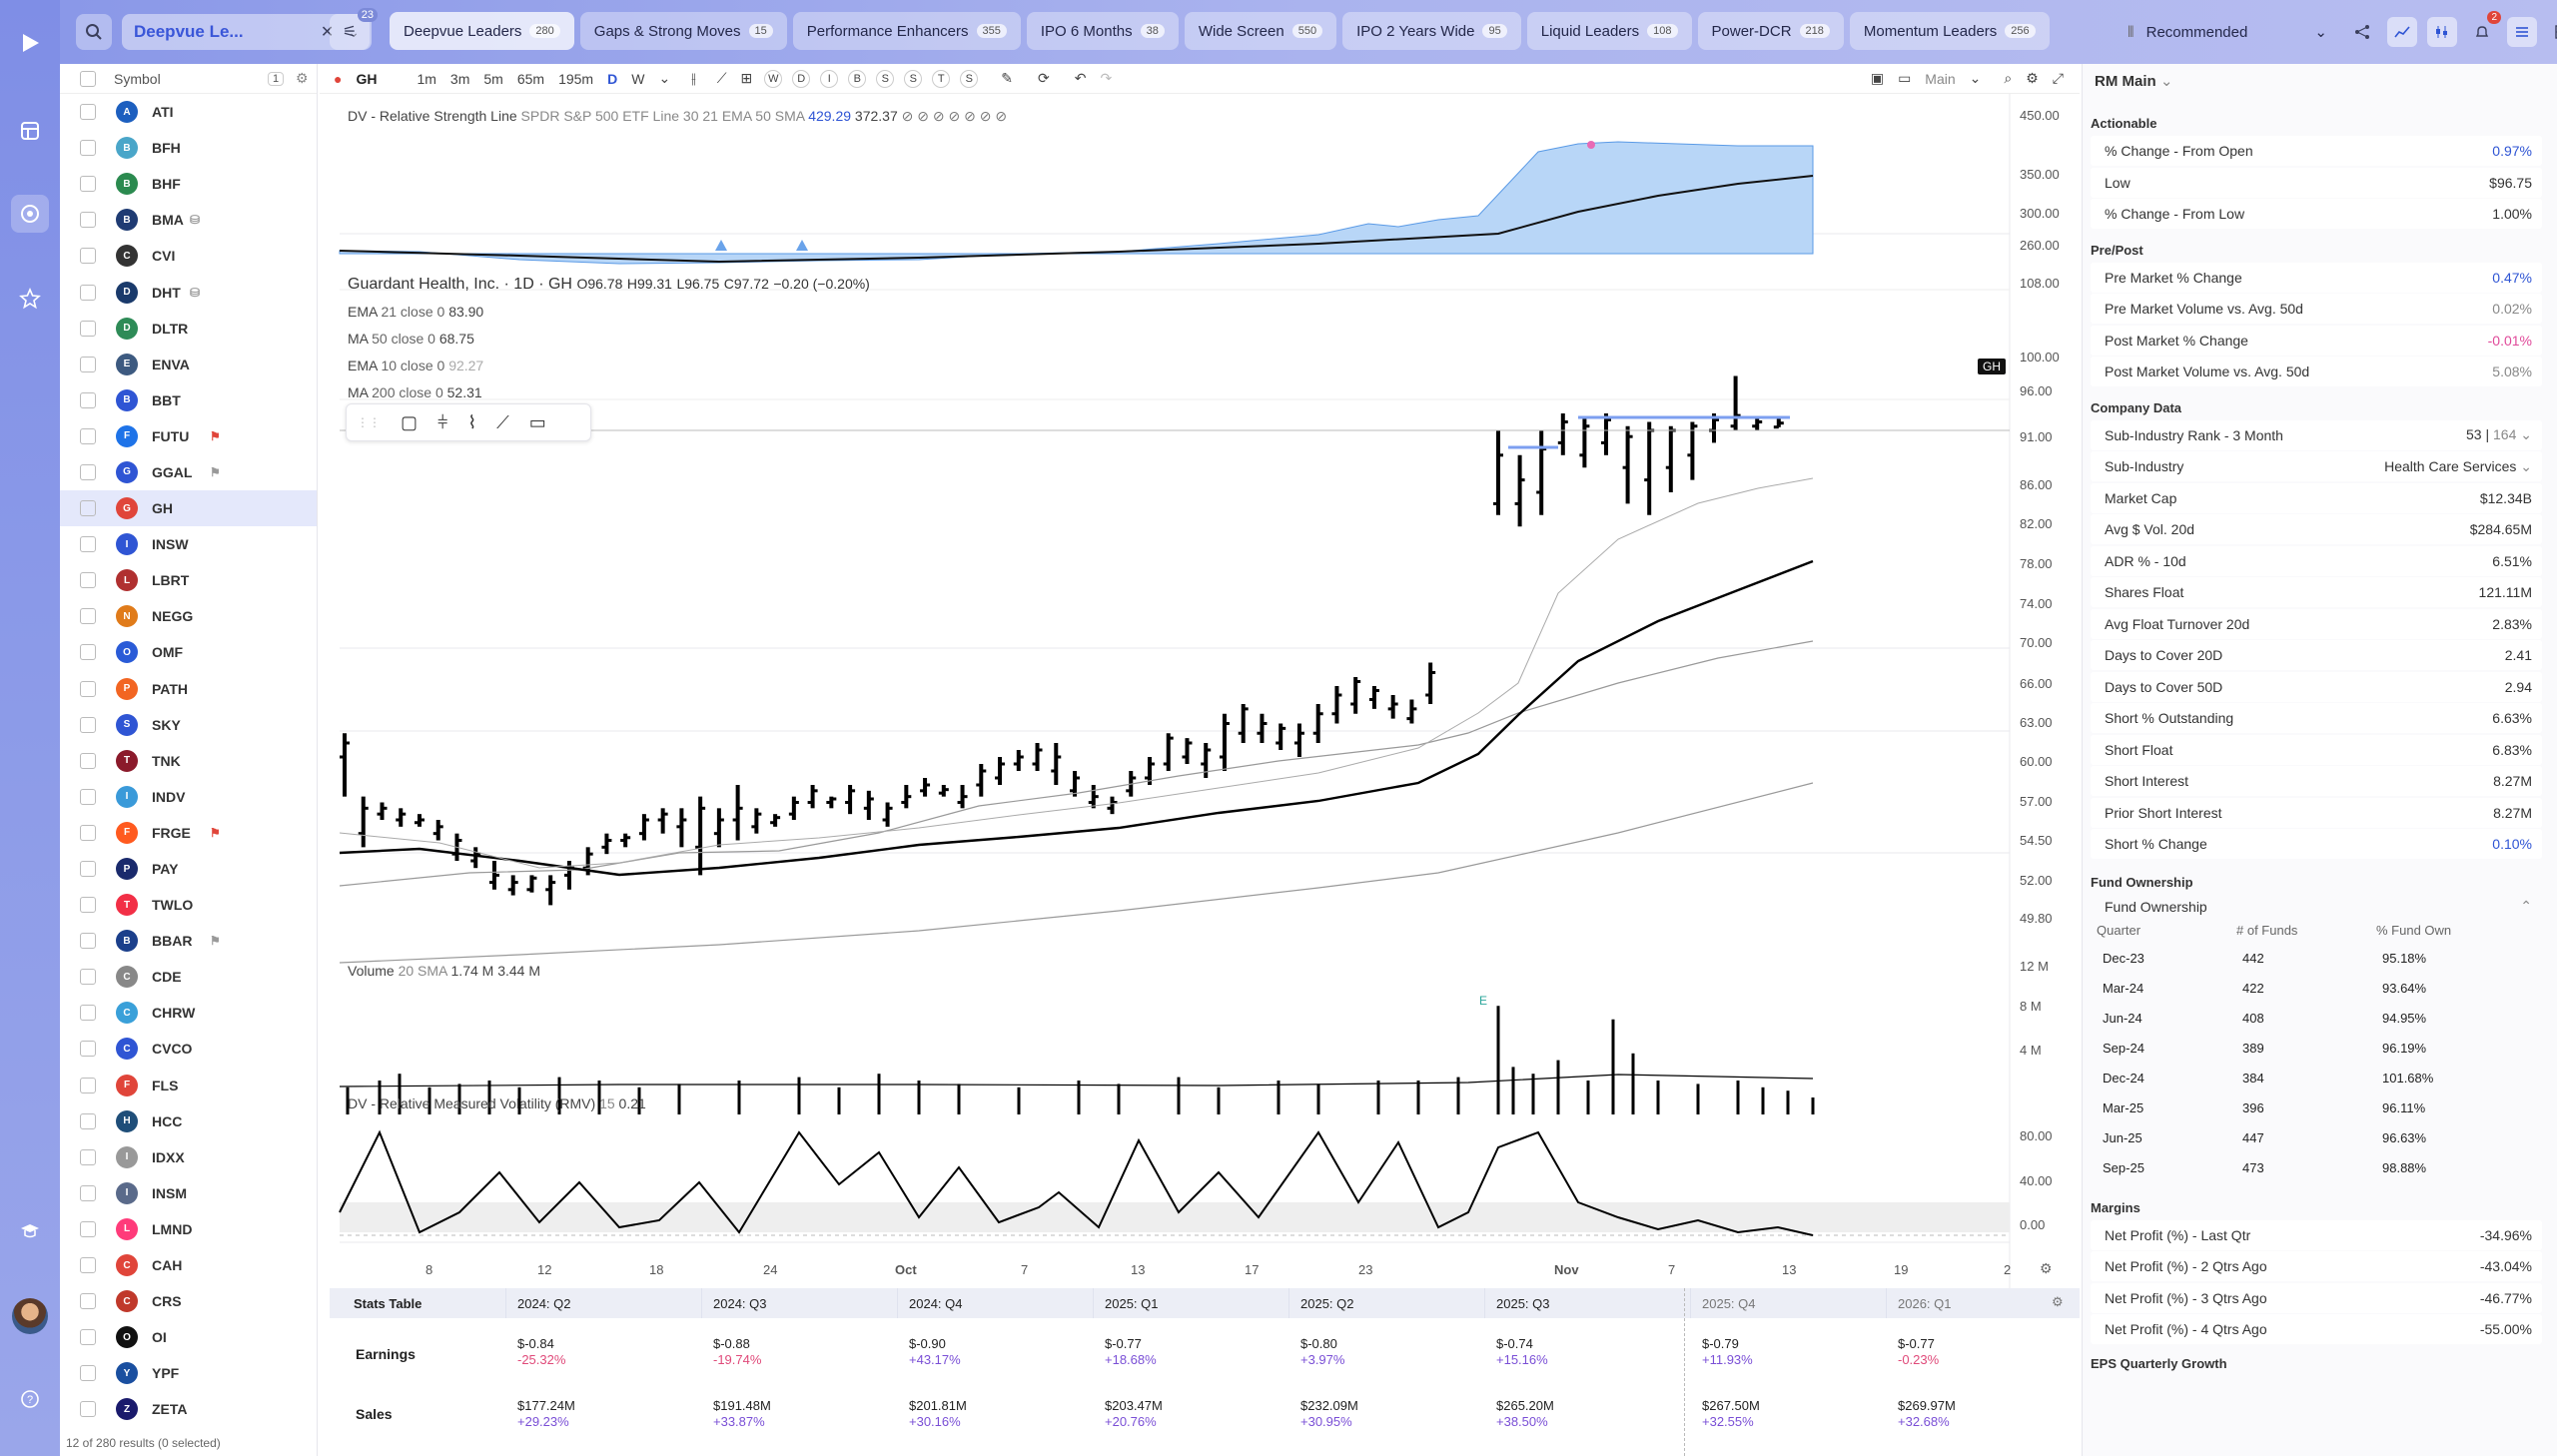 Image resolution: width=2557 pixels, height=1456 pixels. What do you see at coordinates (302, 78) in the screenshot?
I see `settings-icon: ⚙` at bounding box center [302, 78].